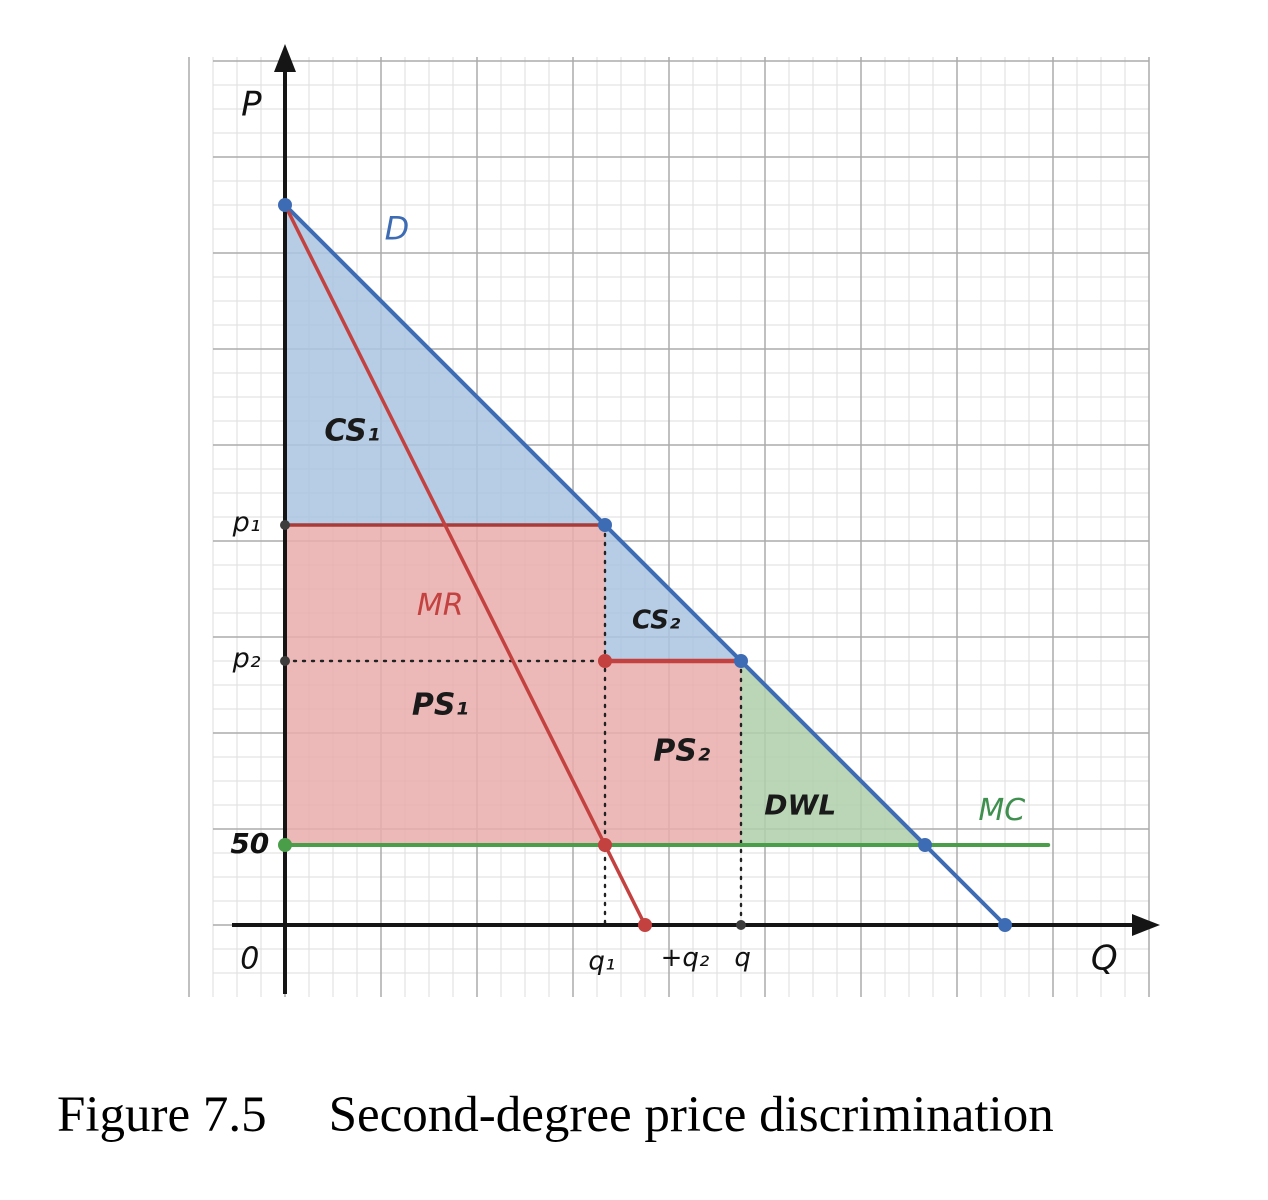 The width and height of the screenshot is (1268, 1200). I want to click on label-demand: D, so click(397, 229).